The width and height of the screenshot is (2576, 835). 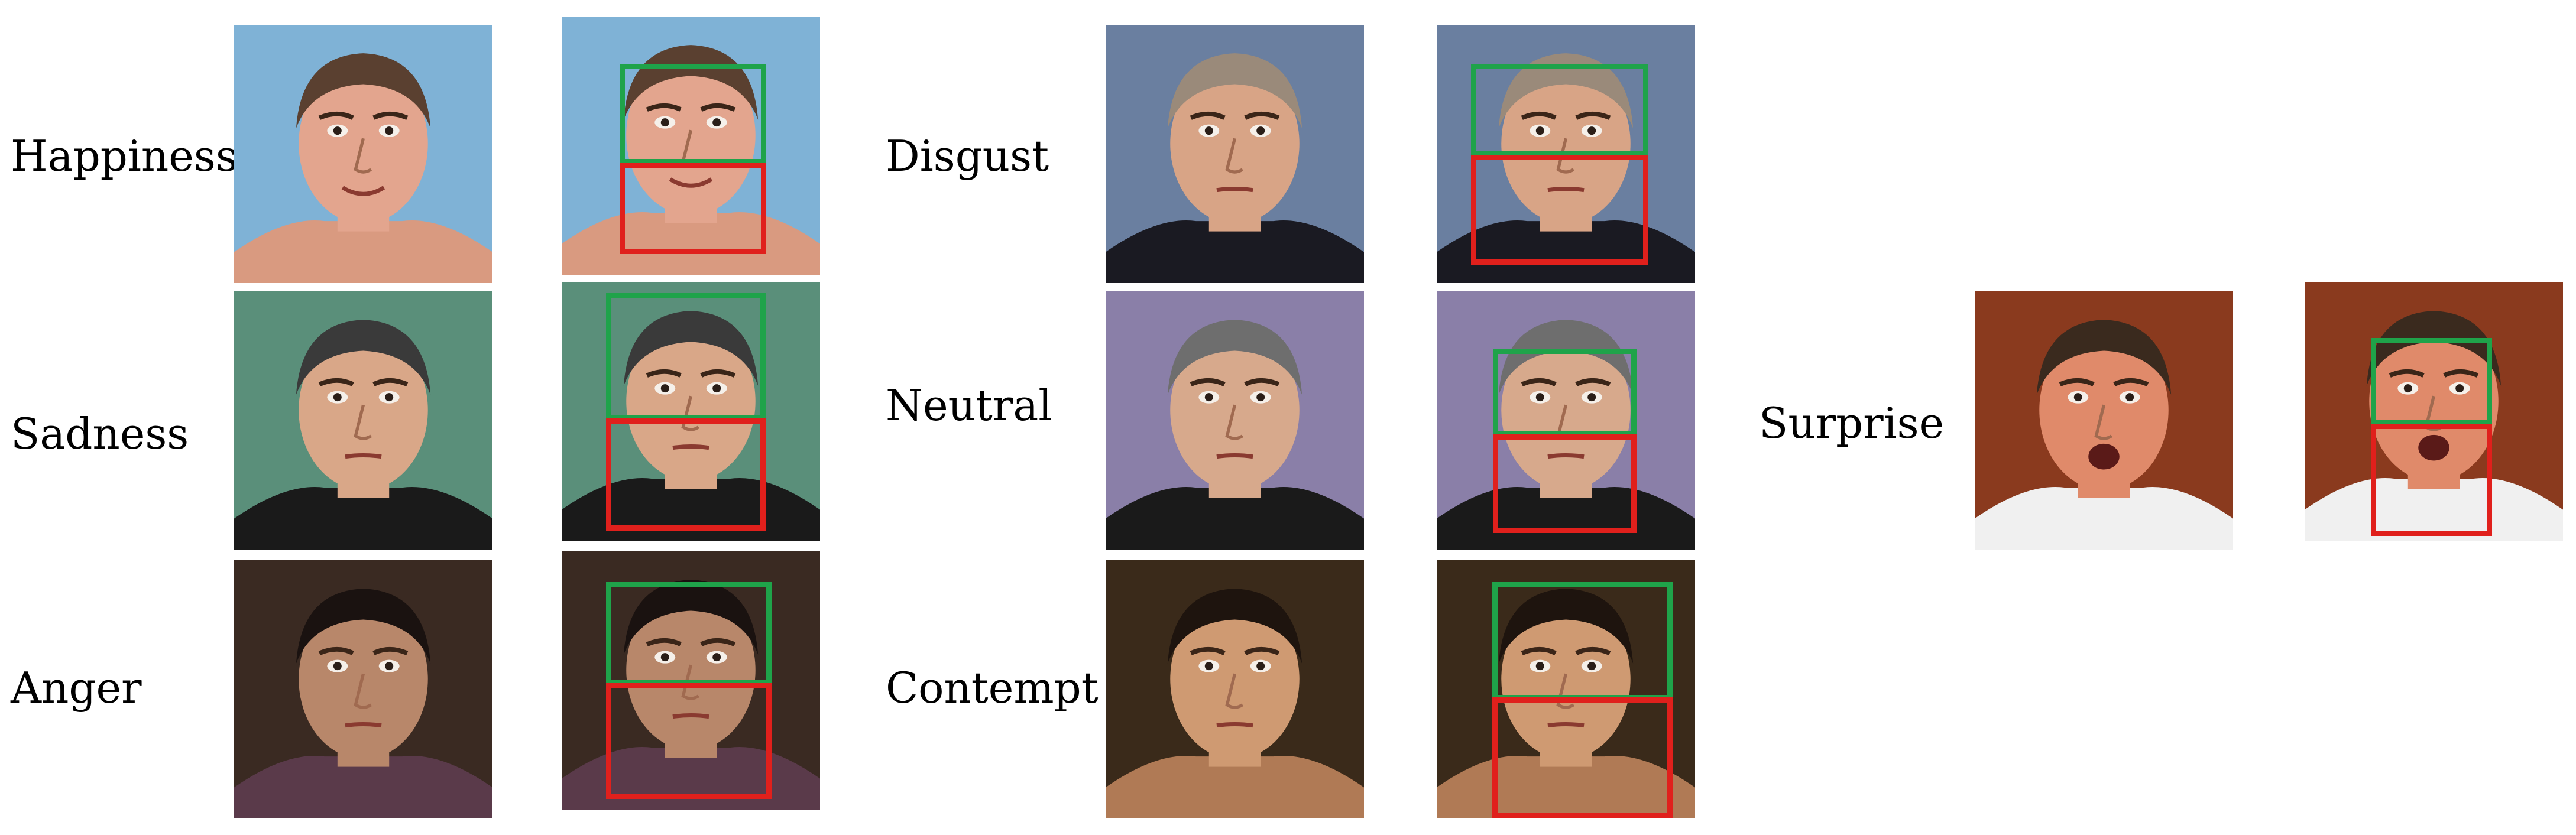 I want to click on face-image-happiness-annotated, so click(x=691, y=146).